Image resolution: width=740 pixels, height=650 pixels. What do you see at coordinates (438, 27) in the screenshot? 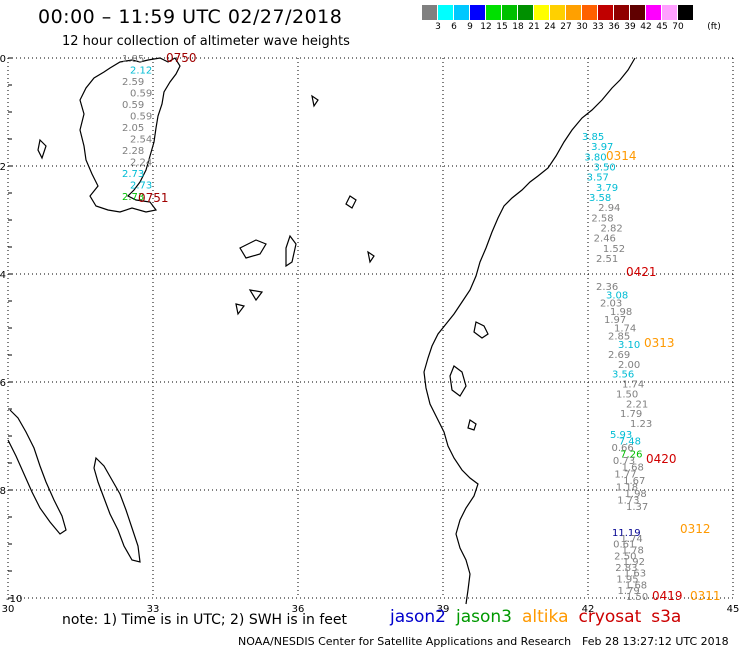
I see `legend-label: 3` at bounding box center [438, 27].